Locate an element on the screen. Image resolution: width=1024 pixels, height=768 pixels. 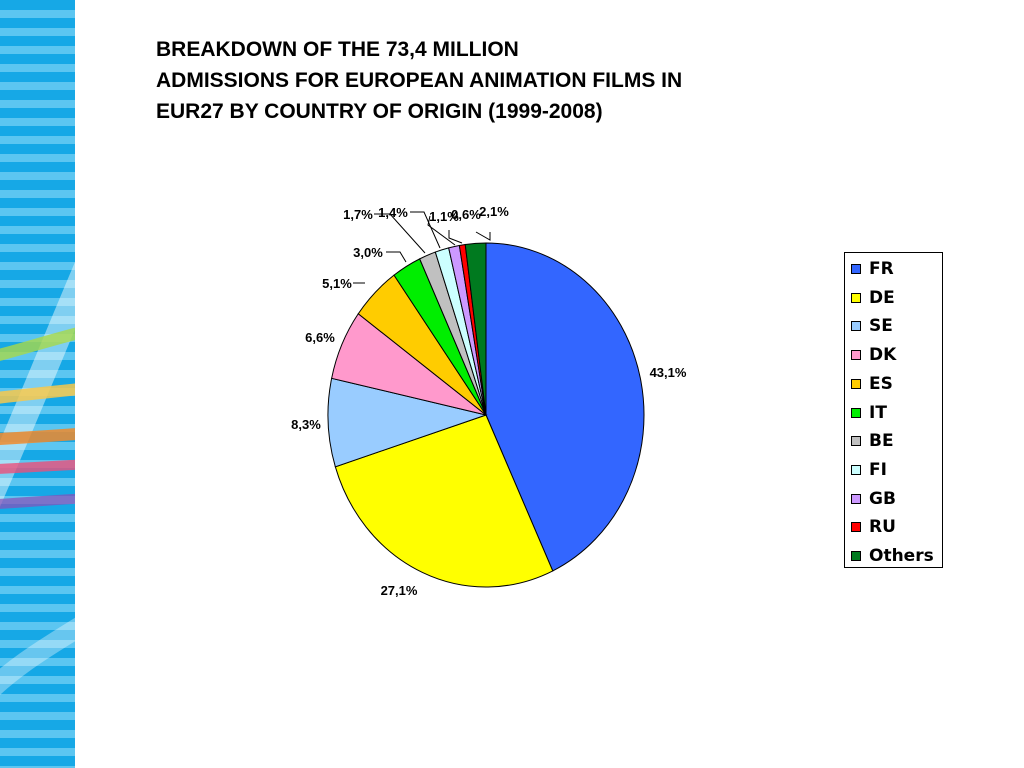
legend-item-be: BE is located at coordinates (872, 441).